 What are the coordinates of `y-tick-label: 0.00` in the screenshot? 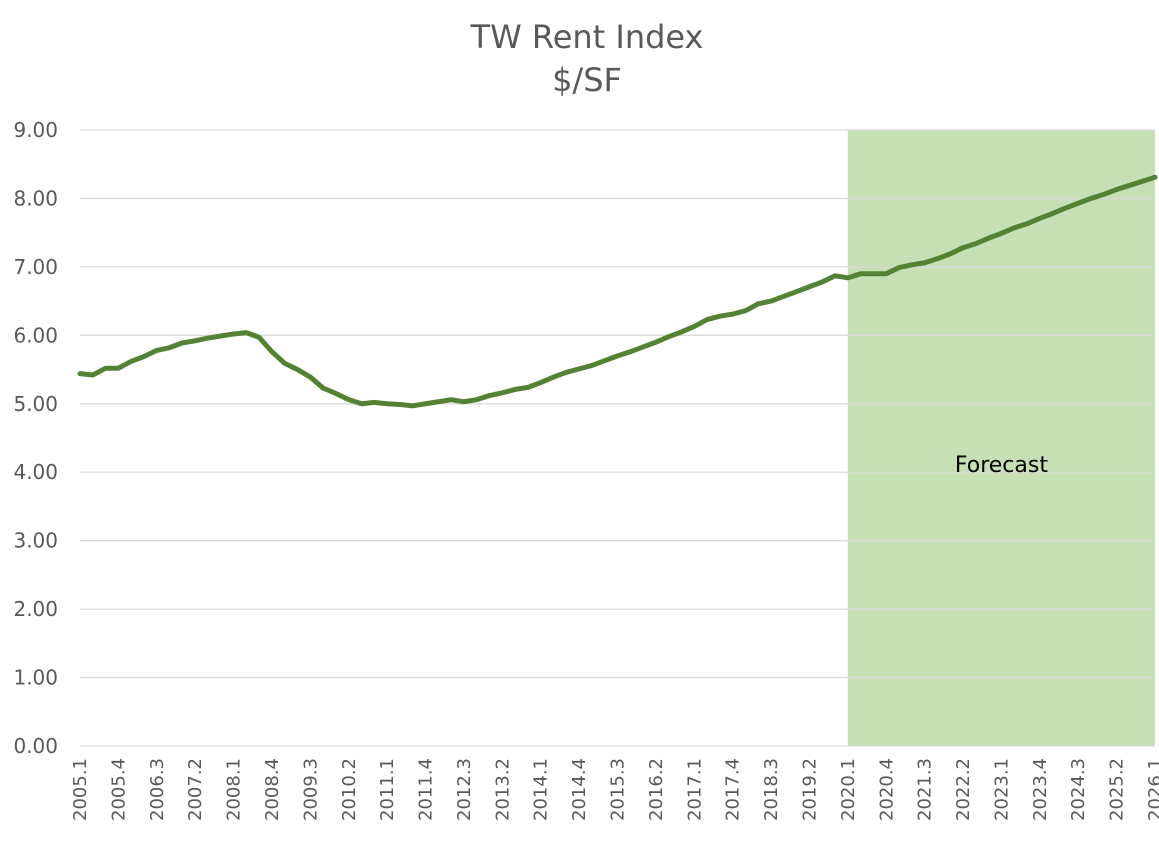 It's located at (35, 746).